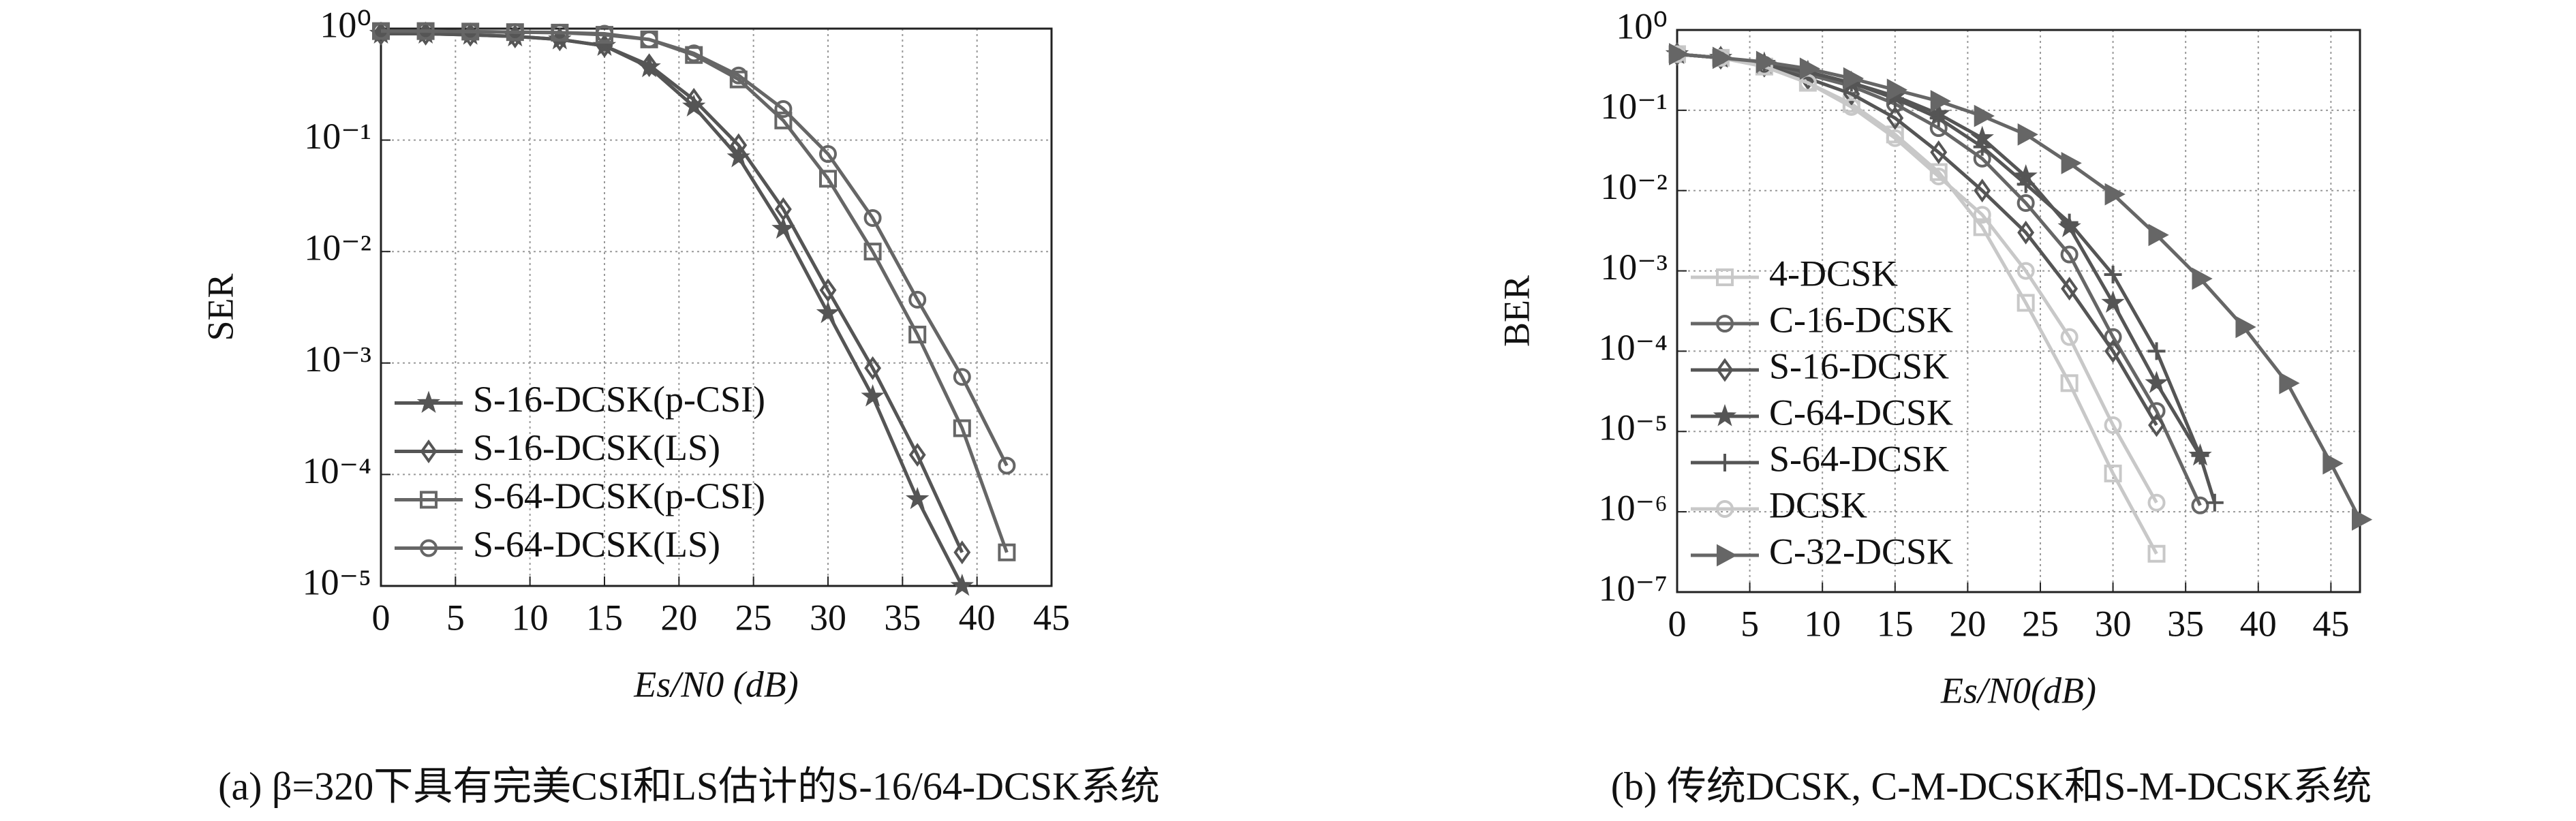 This screenshot has height=821, width=2576. I want to click on legend-label: C-64-DCSK, so click(1861, 413).